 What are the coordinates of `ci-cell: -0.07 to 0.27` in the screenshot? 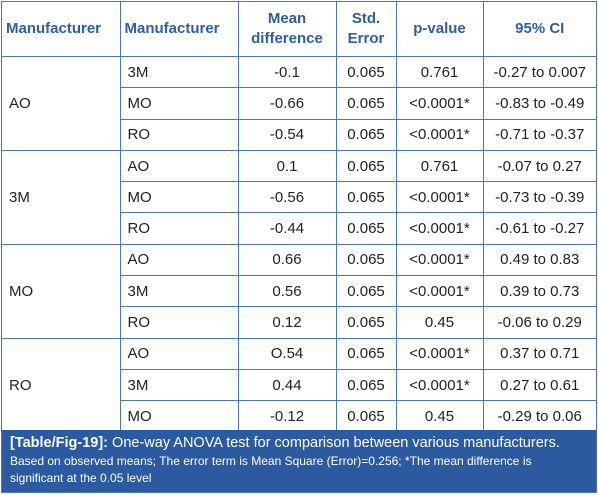 It's located at (539, 166).